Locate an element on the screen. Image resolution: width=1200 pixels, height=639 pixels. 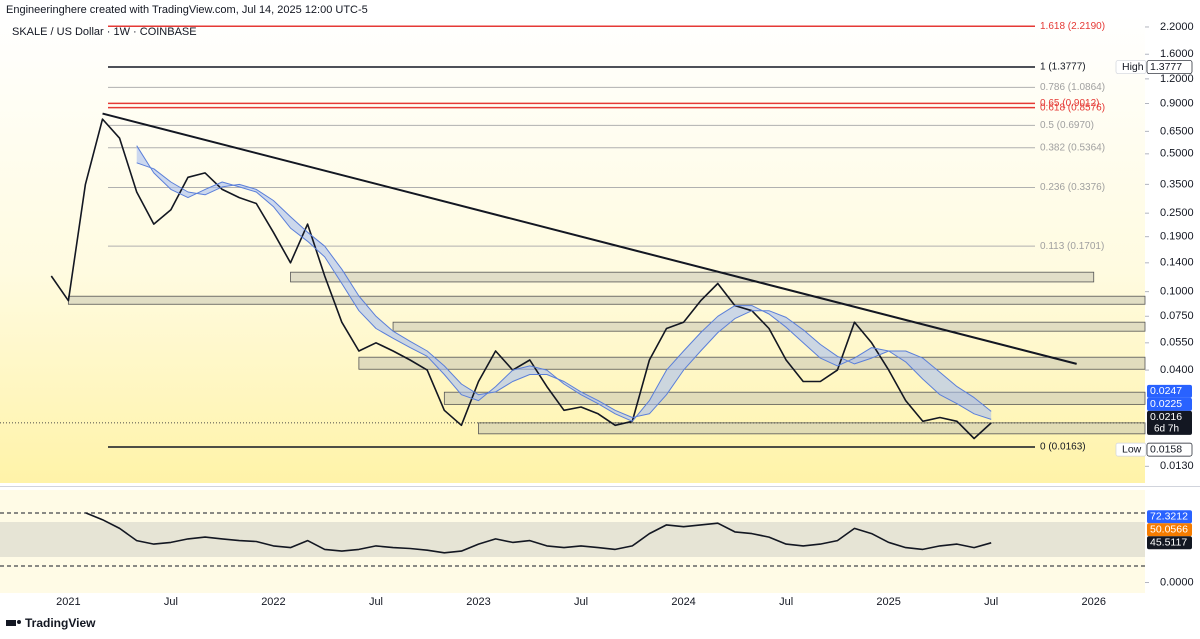
y-tick-label: 0.1400 is located at coordinates (1177, 263).